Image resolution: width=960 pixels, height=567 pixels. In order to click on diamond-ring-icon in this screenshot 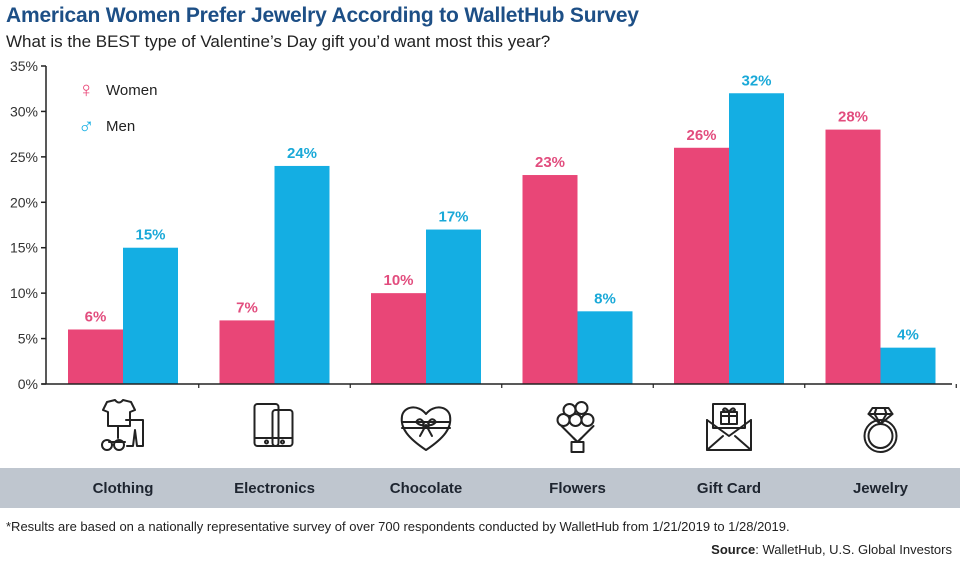, I will do `click(880, 430)`.